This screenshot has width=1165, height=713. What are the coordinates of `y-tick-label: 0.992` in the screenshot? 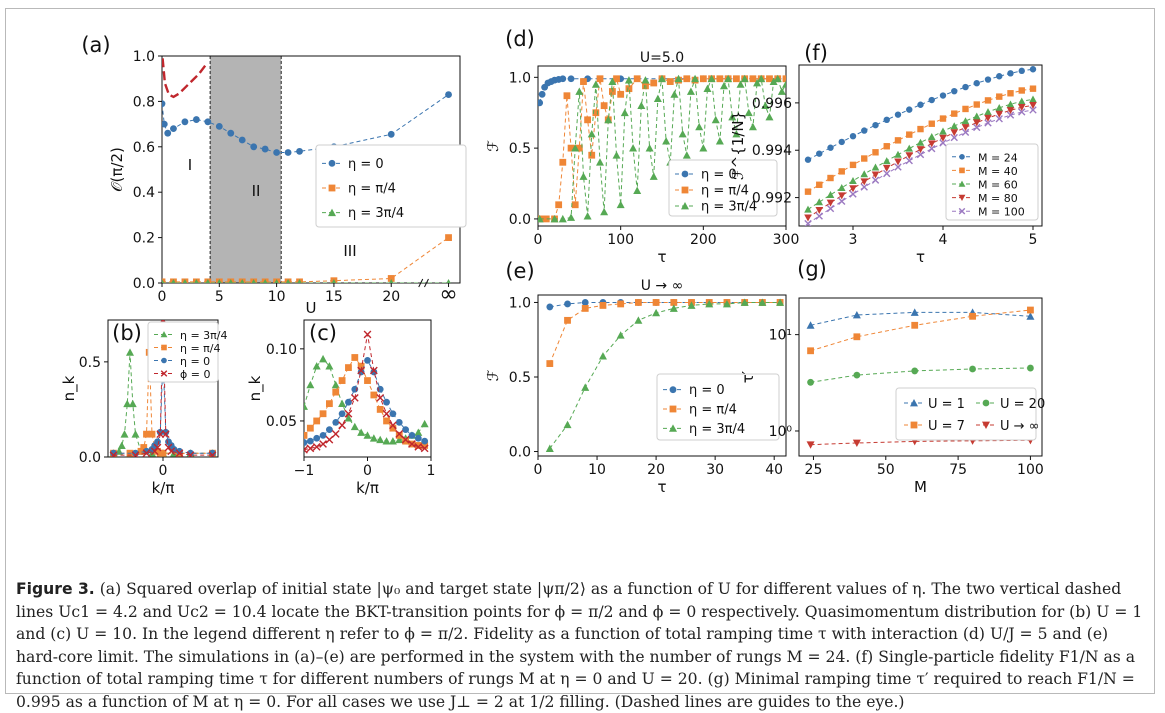 It's located at (772, 199).